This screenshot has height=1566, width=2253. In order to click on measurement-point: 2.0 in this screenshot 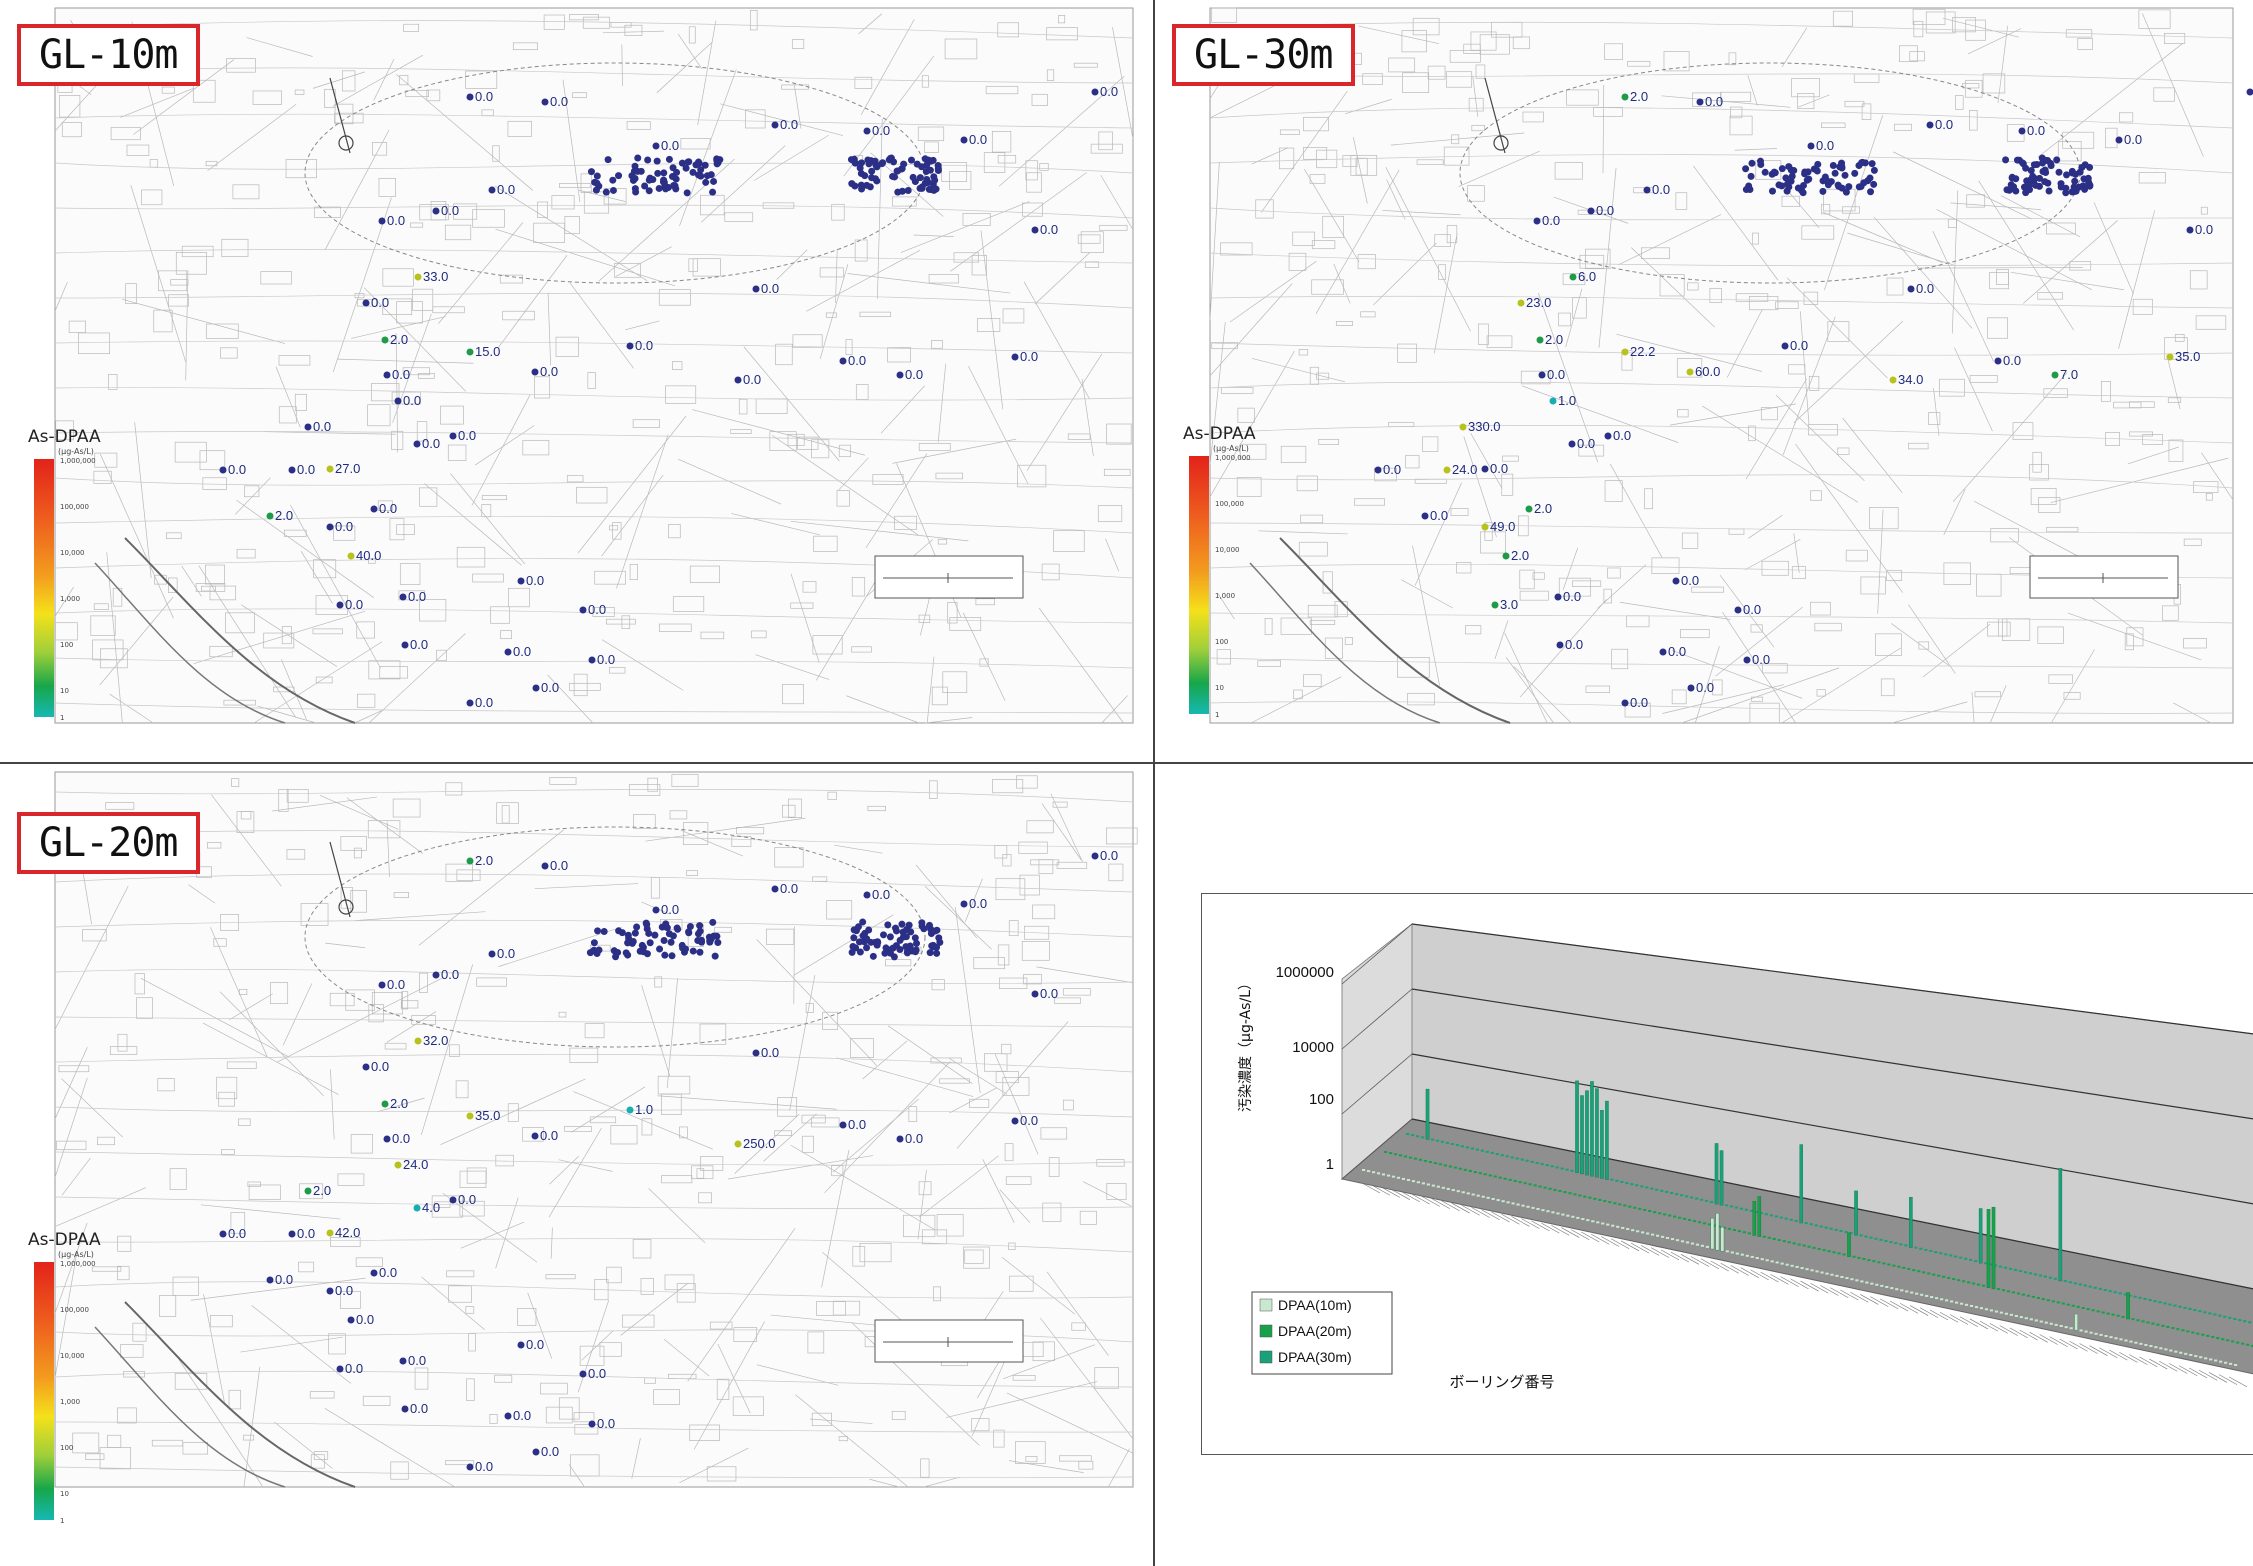, I will do `click(1538, 508)`.